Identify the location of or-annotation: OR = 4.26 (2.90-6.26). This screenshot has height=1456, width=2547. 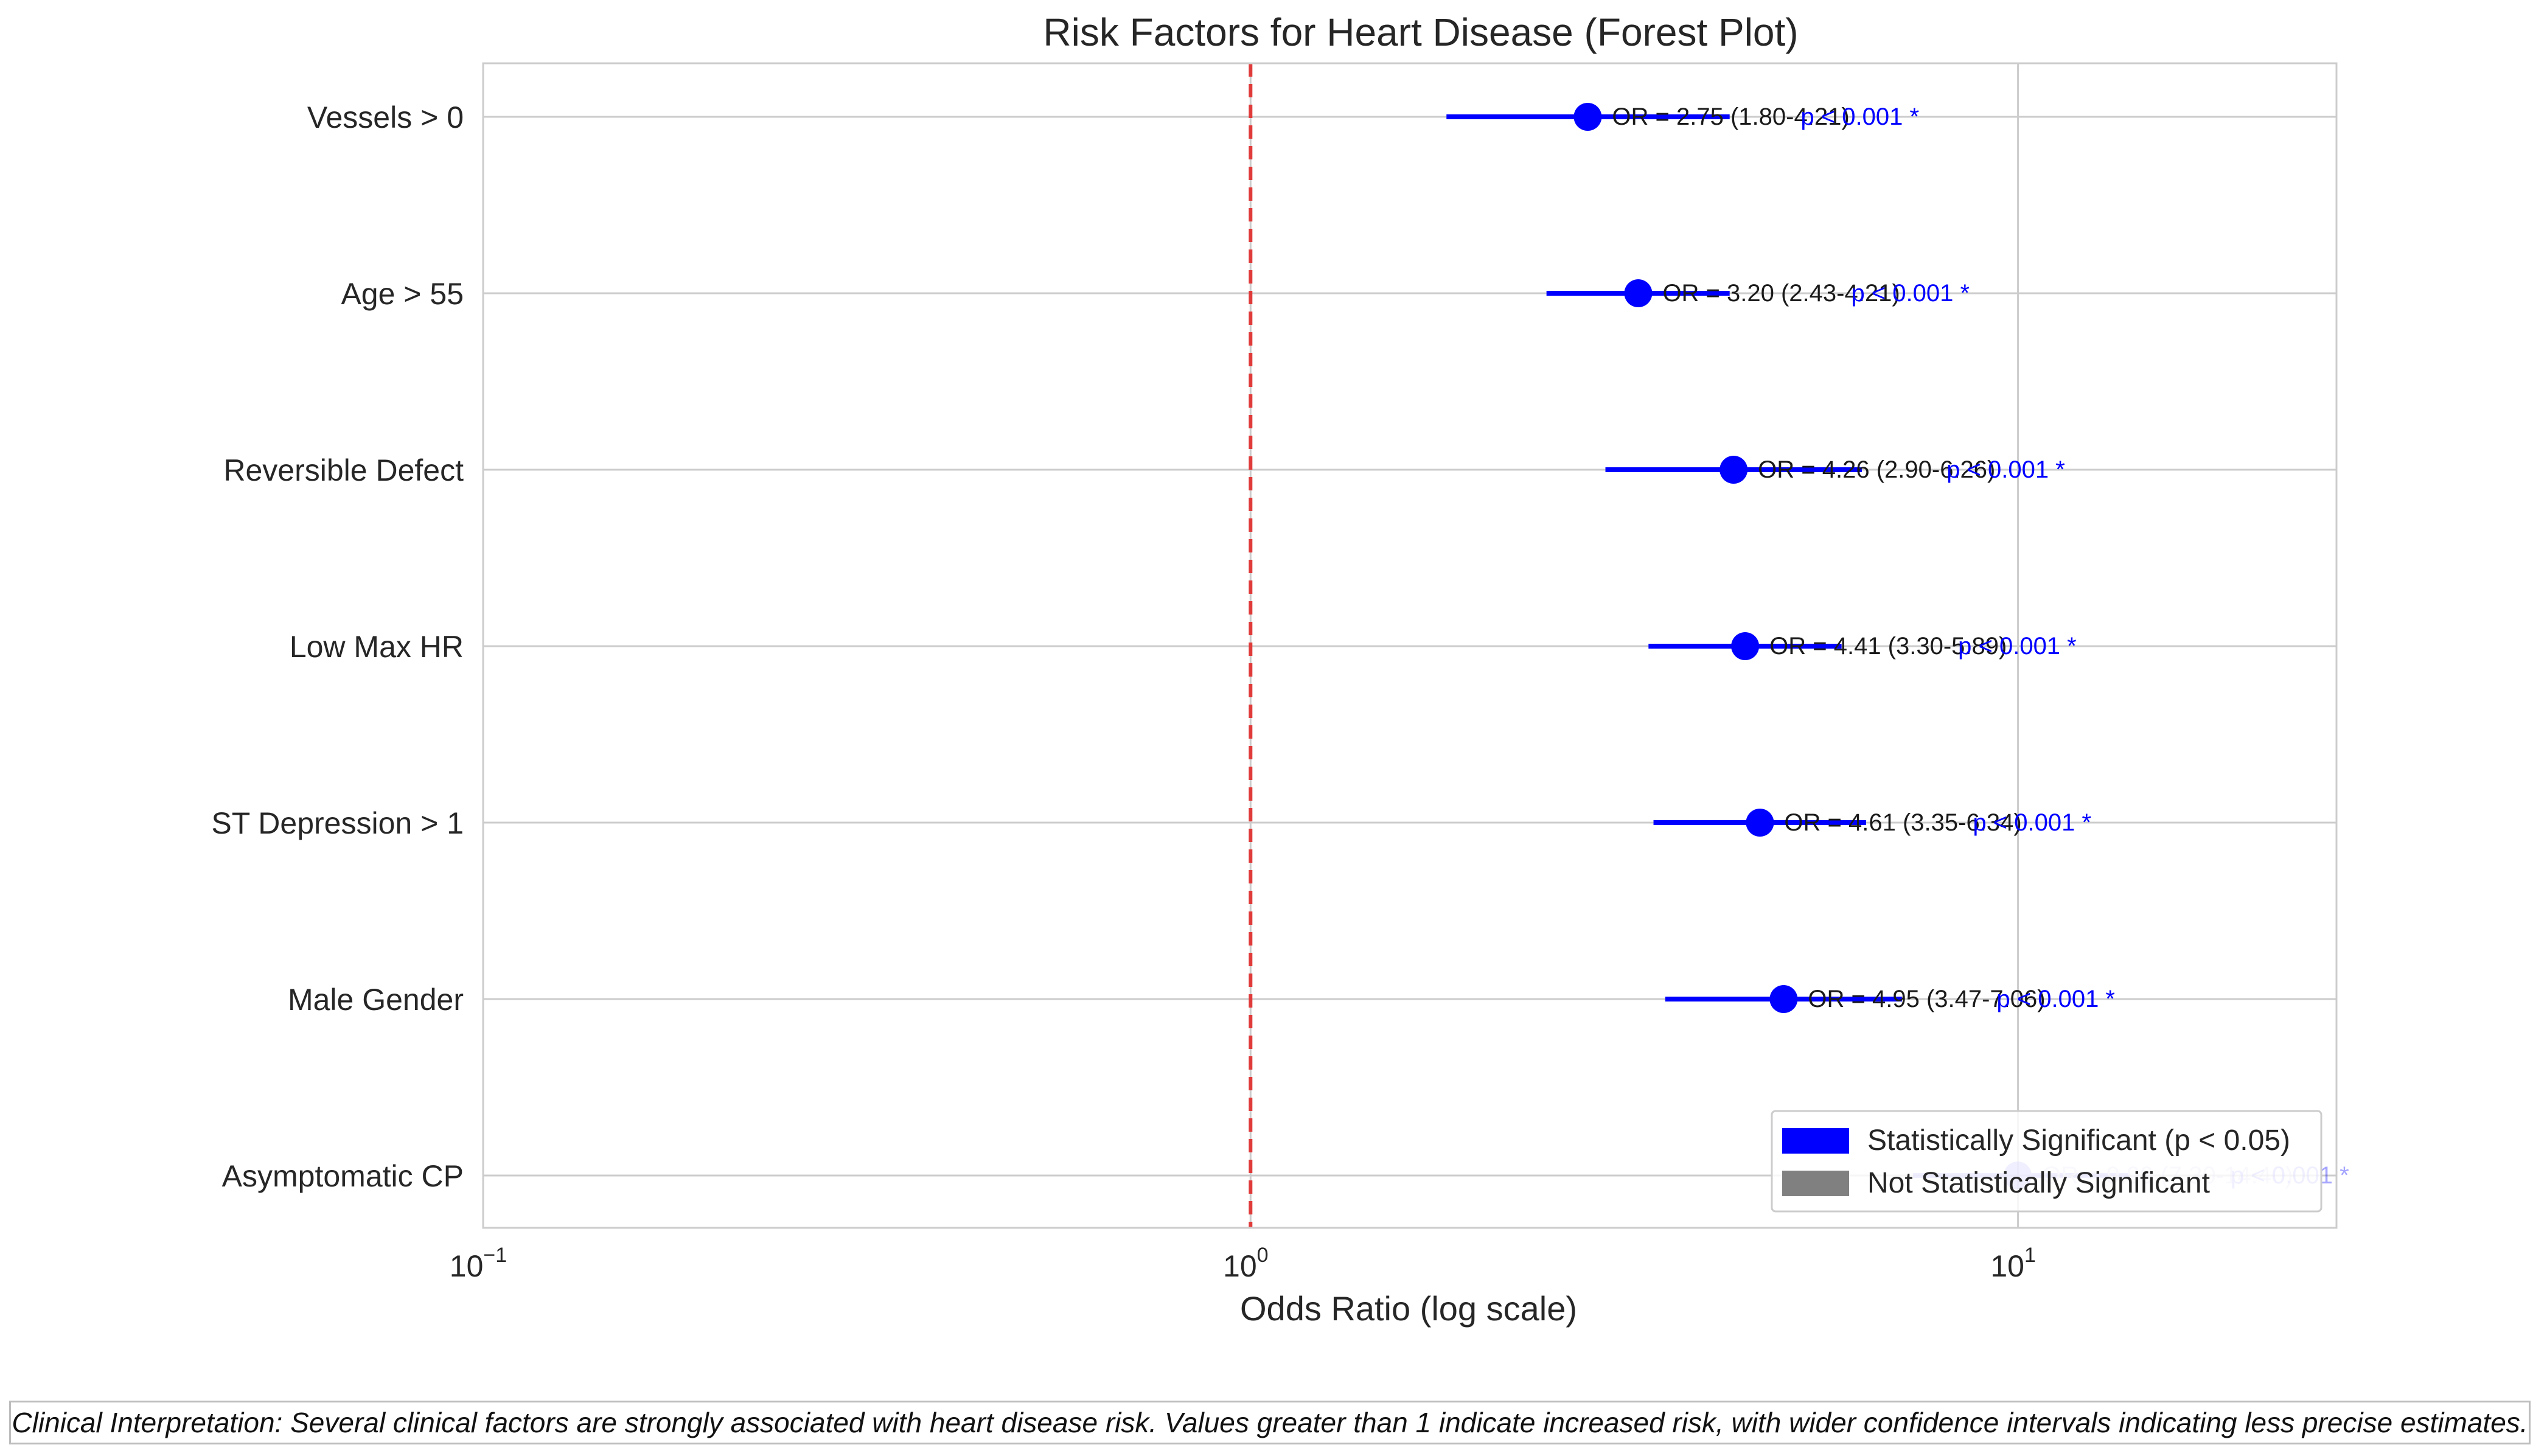
(1876, 469).